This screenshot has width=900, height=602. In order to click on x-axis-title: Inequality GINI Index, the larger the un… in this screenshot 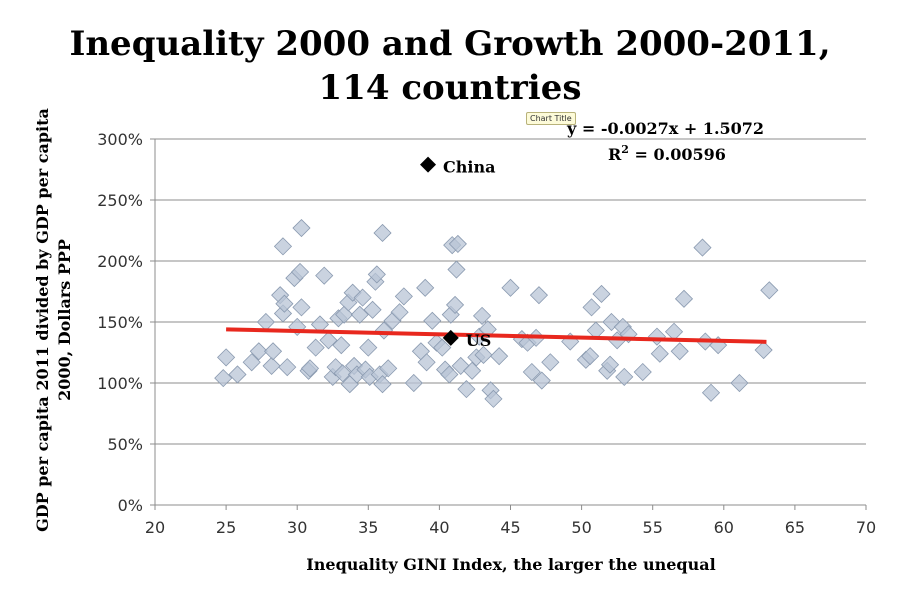, I will do `click(510, 564)`.